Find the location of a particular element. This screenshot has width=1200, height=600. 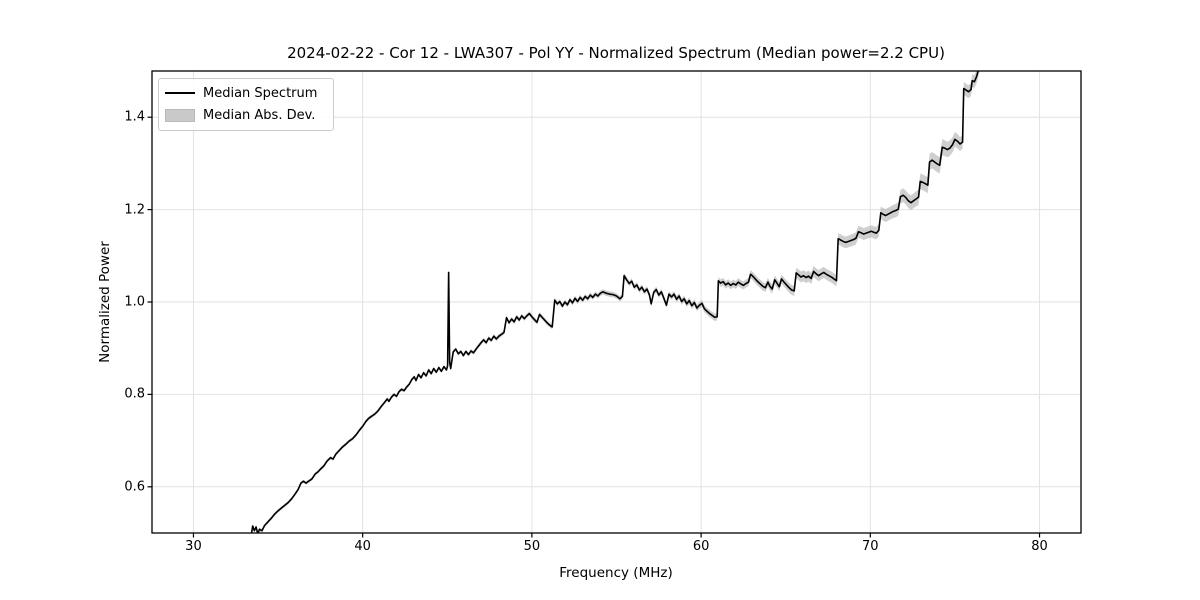

y-tick-label-0.8: 0.8 is located at coordinates (134, 394).